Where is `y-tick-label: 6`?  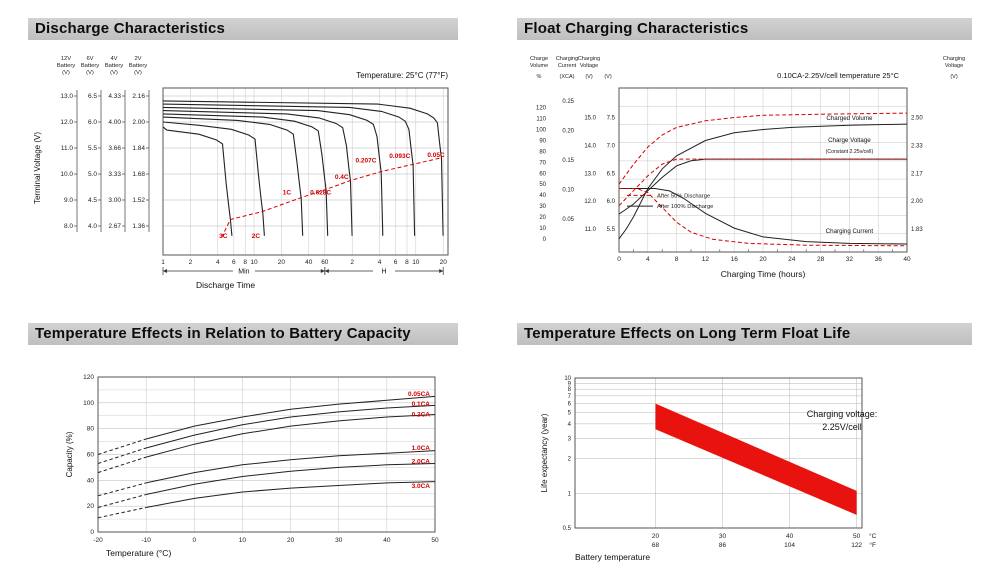
y-tick-label: 6 is located at coordinates (570, 405).